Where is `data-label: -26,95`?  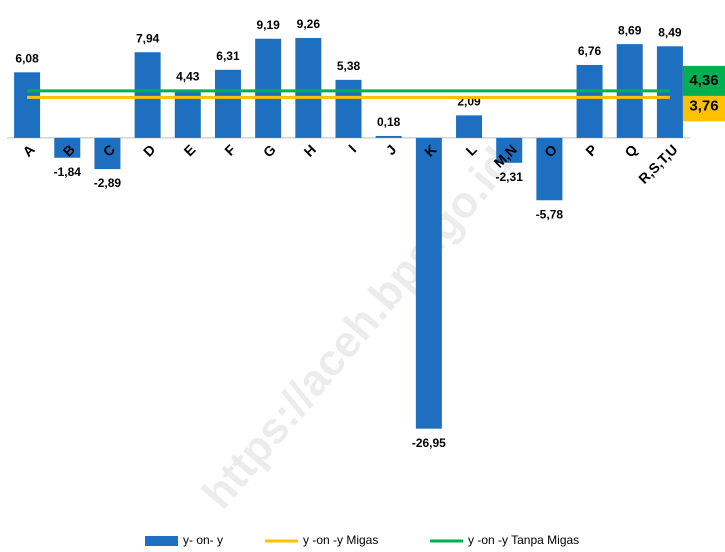 data-label: -26,95 is located at coordinates (429, 443).